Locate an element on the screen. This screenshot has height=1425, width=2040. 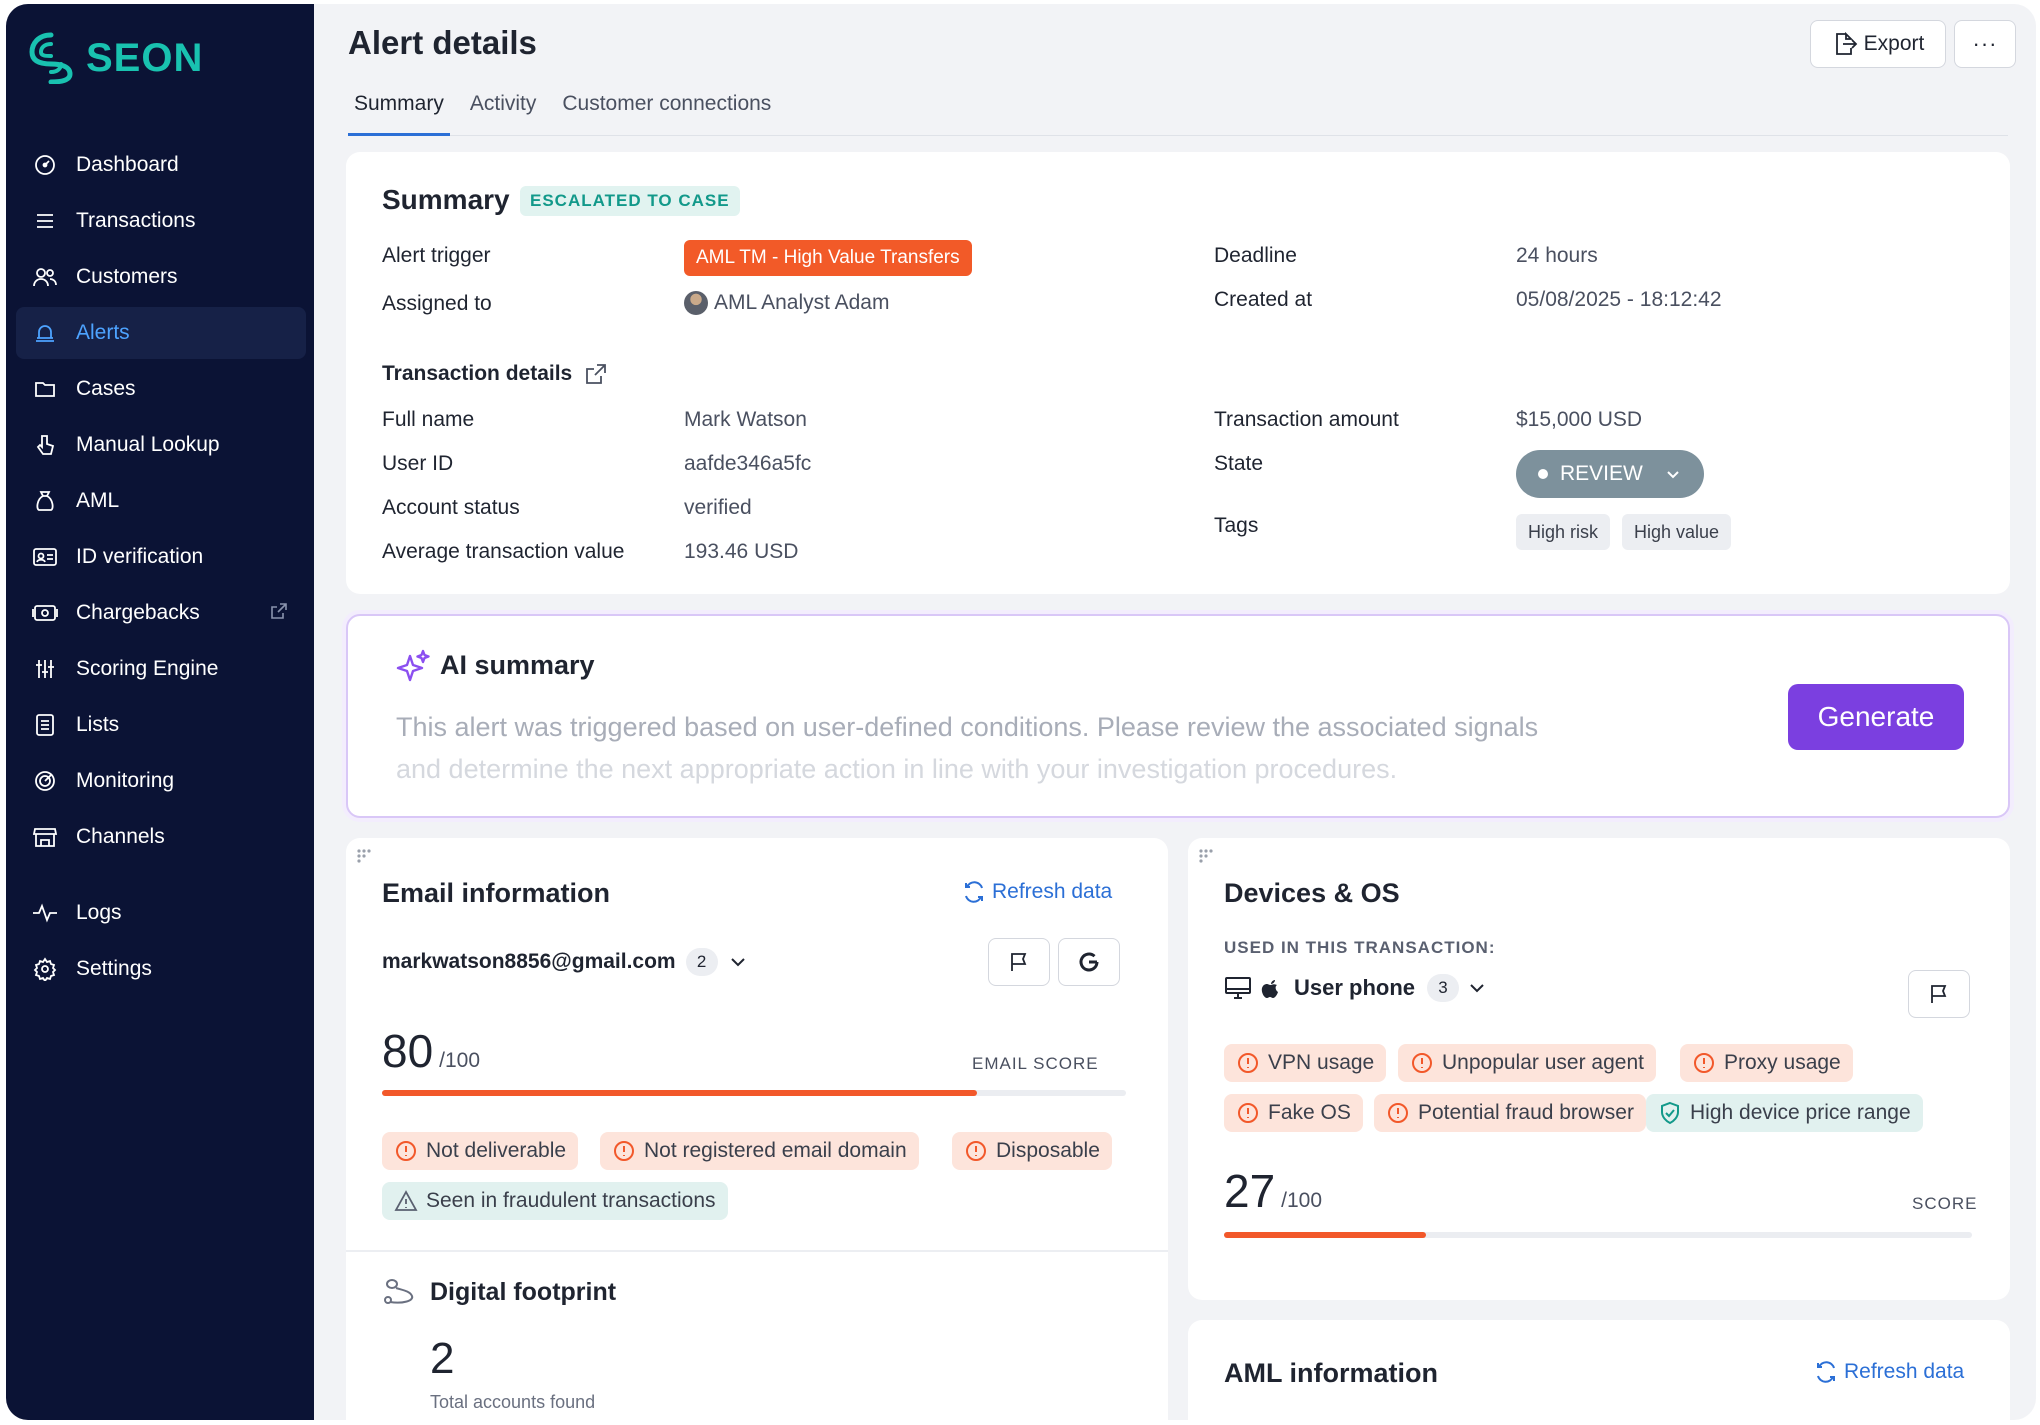
sidebar-item-logs: Logs is located at coordinates (161, 913).